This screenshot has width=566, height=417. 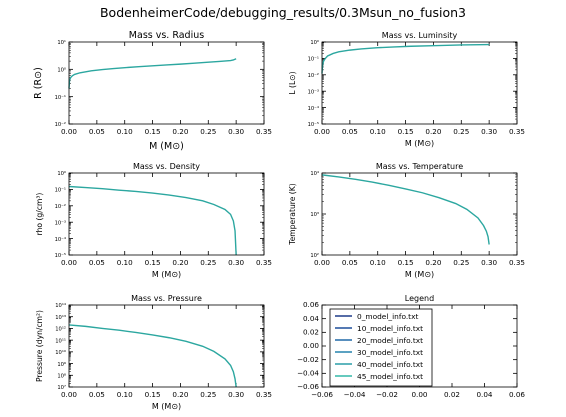 What do you see at coordinates (60, 353) in the screenshot?
I see `y-tick-label: 10¹⁰` at bounding box center [60, 353].